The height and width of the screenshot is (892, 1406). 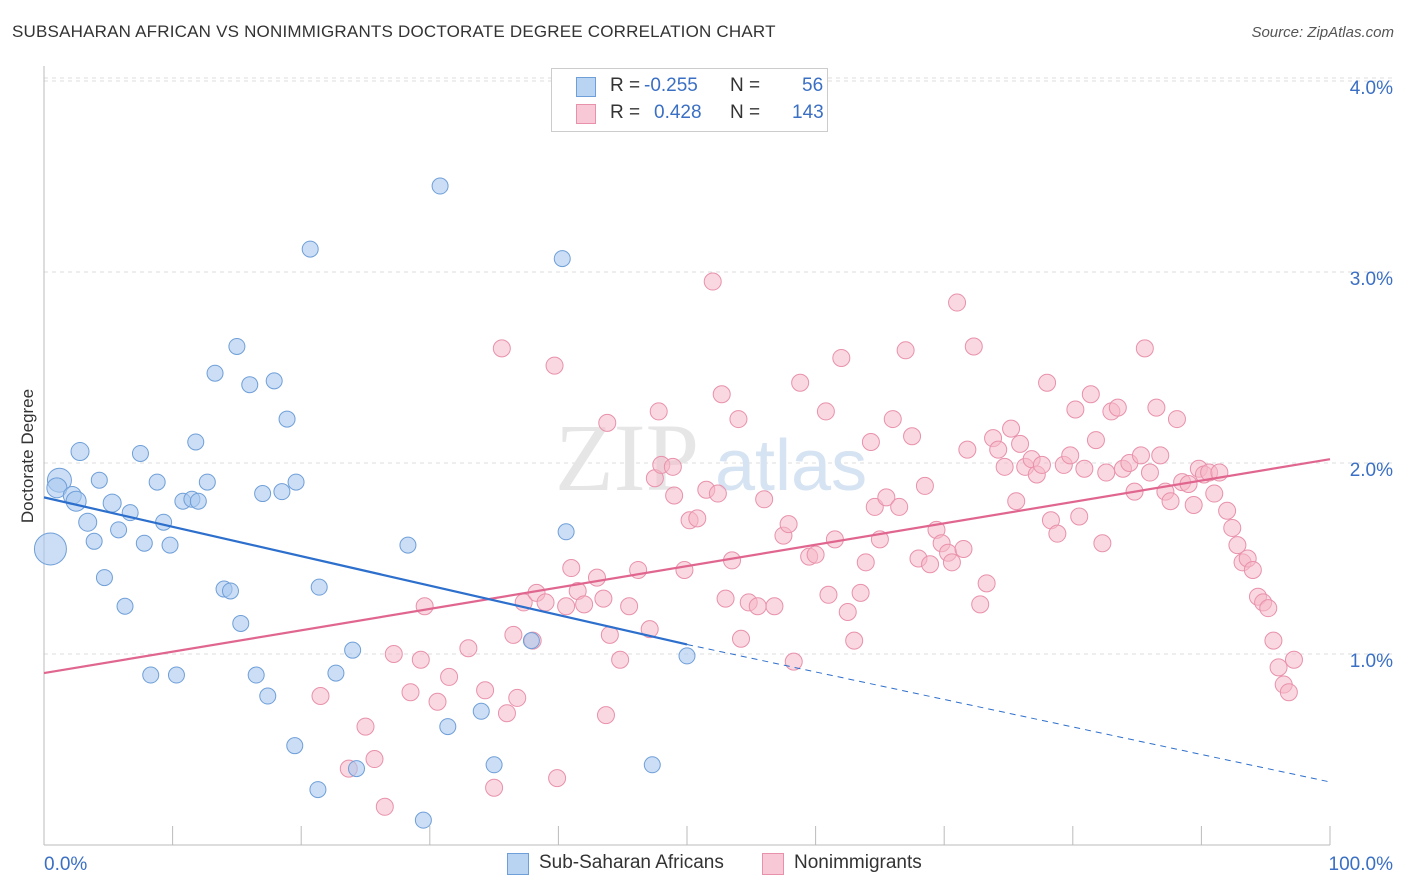 What do you see at coordinates (1008, 713) in the screenshot?
I see `subsaharan-trendline-extension` at bounding box center [1008, 713].